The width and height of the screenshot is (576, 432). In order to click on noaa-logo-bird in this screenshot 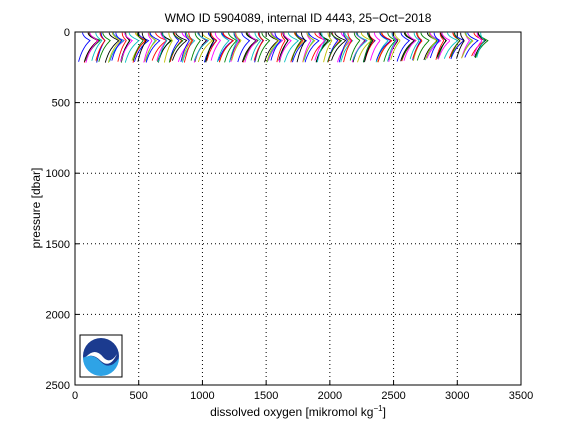, I will do `click(101, 358)`.